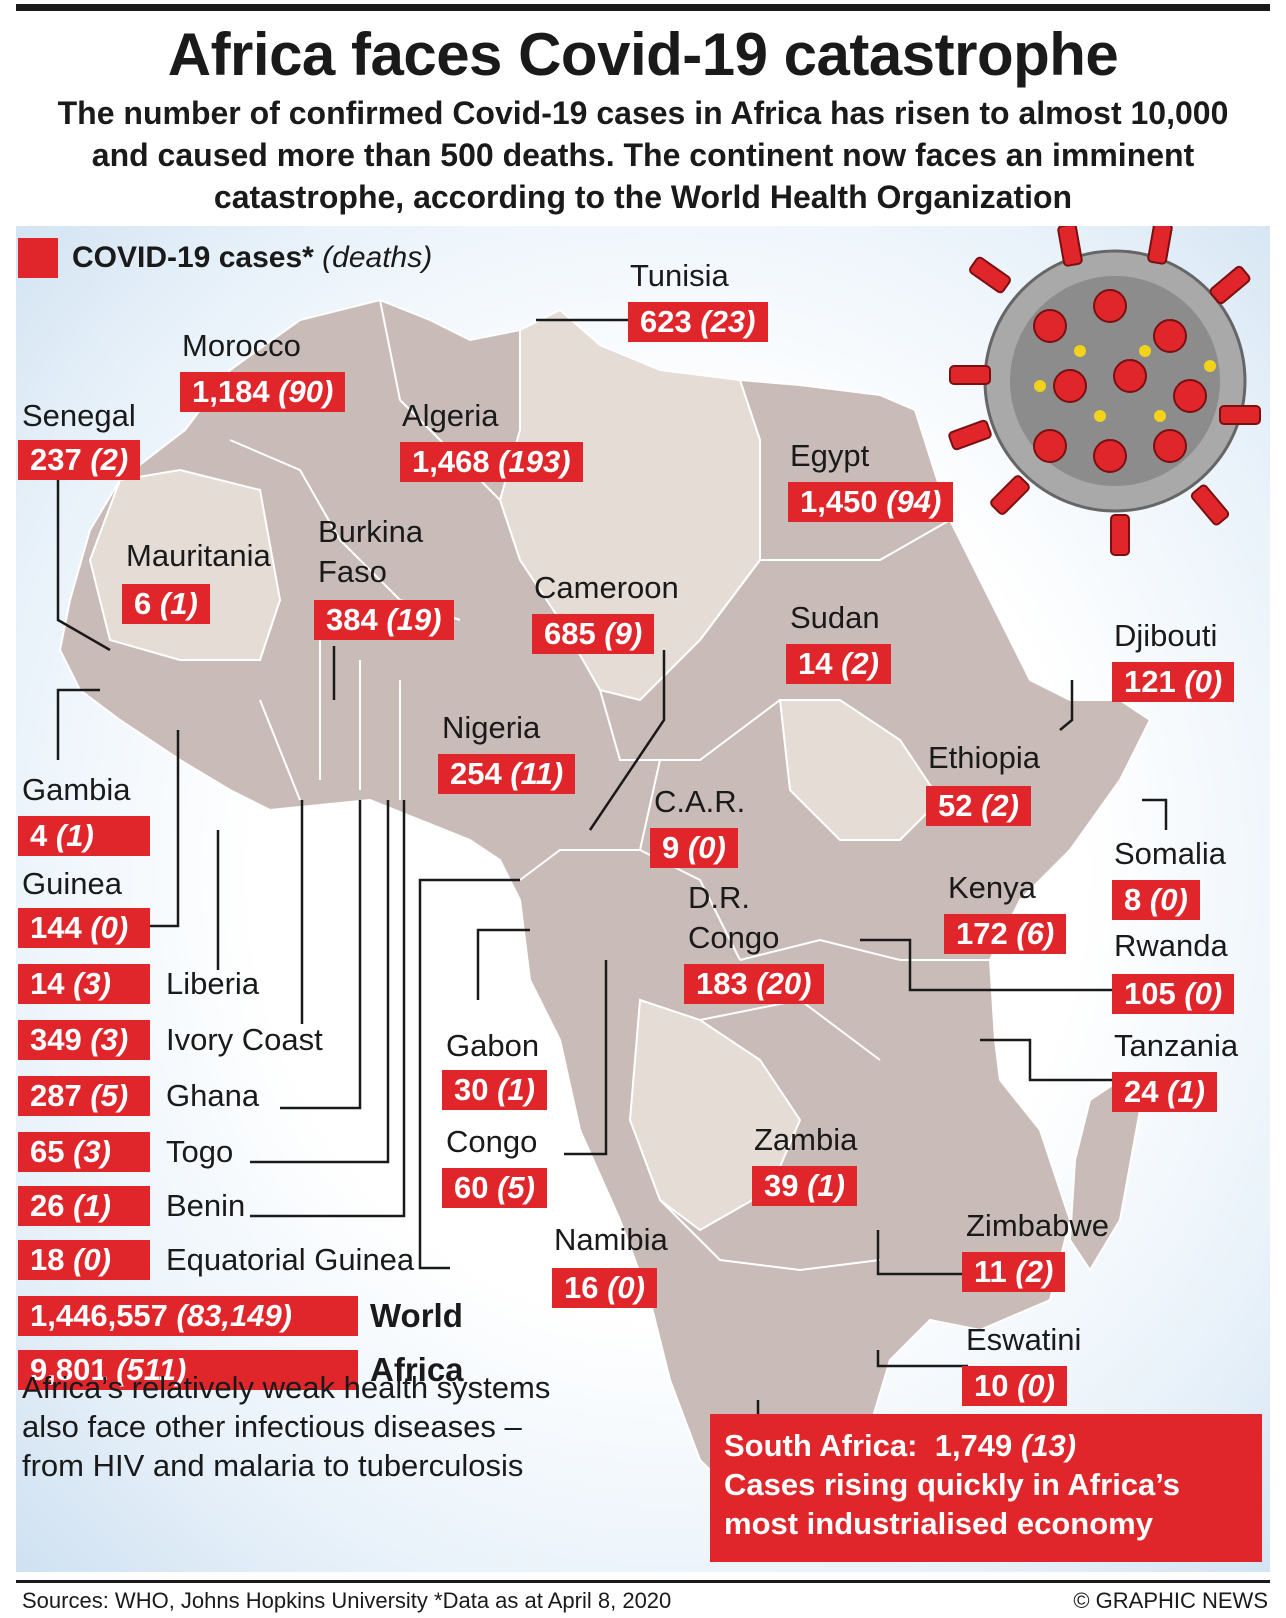  I want to click on nigeria-name: Nigeria, so click(491, 727).